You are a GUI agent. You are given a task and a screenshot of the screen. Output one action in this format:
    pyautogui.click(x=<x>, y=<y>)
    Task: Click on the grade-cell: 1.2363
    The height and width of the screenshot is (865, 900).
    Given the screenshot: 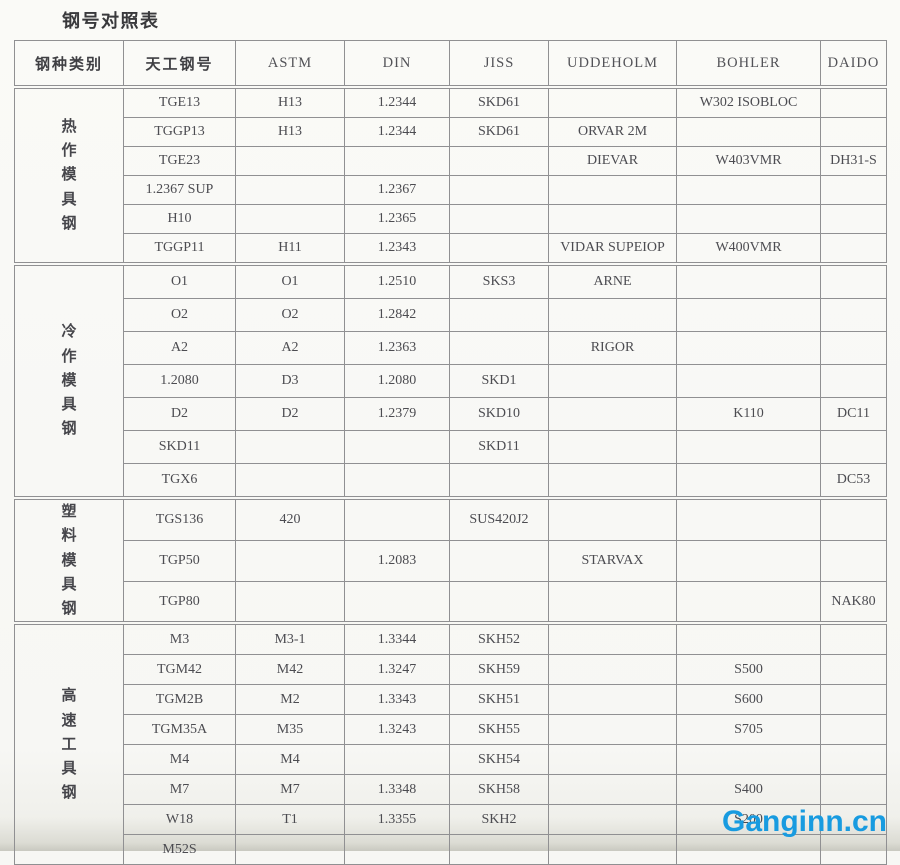 What is the action you would take?
    pyautogui.click(x=397, y=348)
    